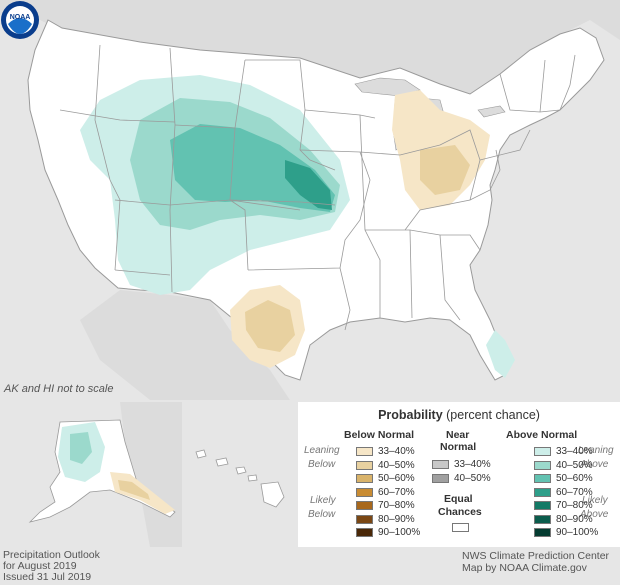 The width and height of the screenshot is (620, 585). Describe the element at coordinates (594, 514) in the screenshot. I see `likely-above-2: Above` at that location.